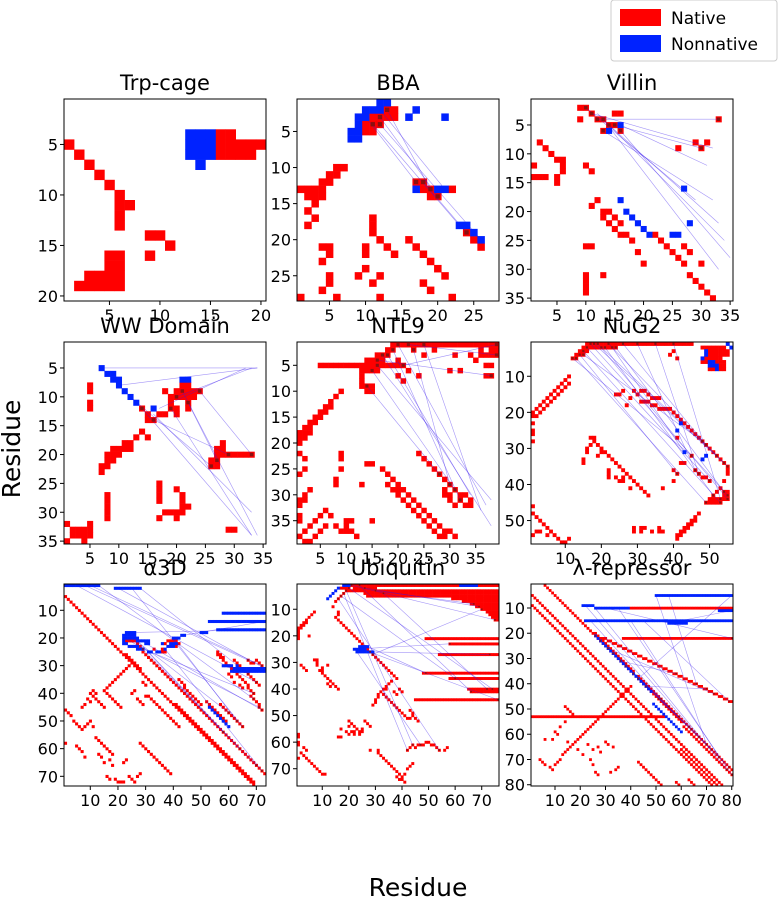  I want to click on y-axis-label: Residue, so click(13, 449).